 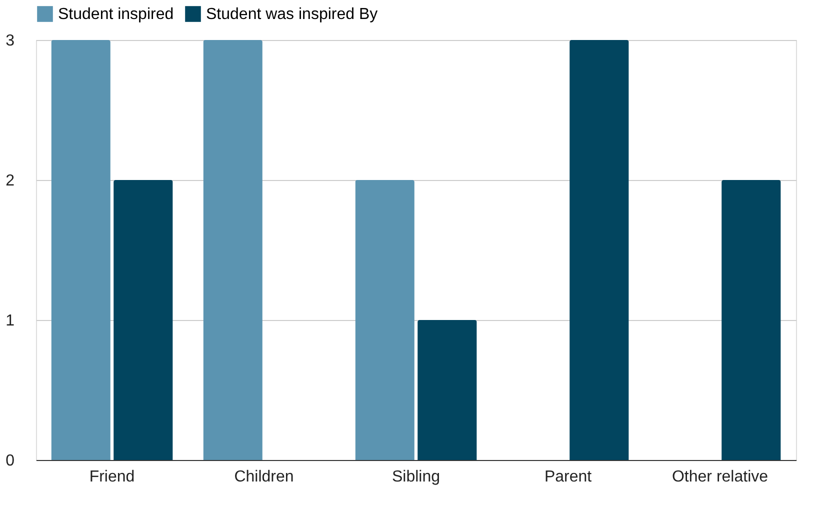 I want to click on x-tick-label: Friend, so click(x=112, y=477).